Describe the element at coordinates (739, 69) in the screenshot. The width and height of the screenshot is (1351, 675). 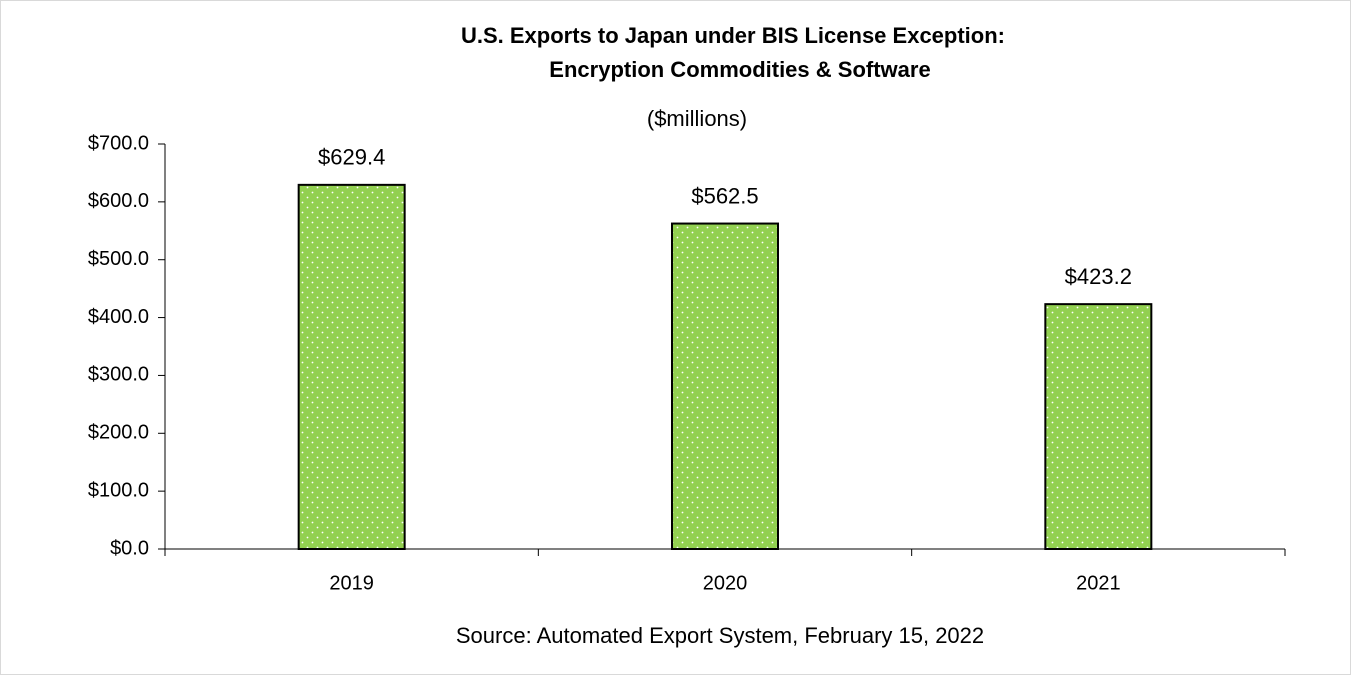
I see `chart-title: Encryption Commodities & Software` at that location.